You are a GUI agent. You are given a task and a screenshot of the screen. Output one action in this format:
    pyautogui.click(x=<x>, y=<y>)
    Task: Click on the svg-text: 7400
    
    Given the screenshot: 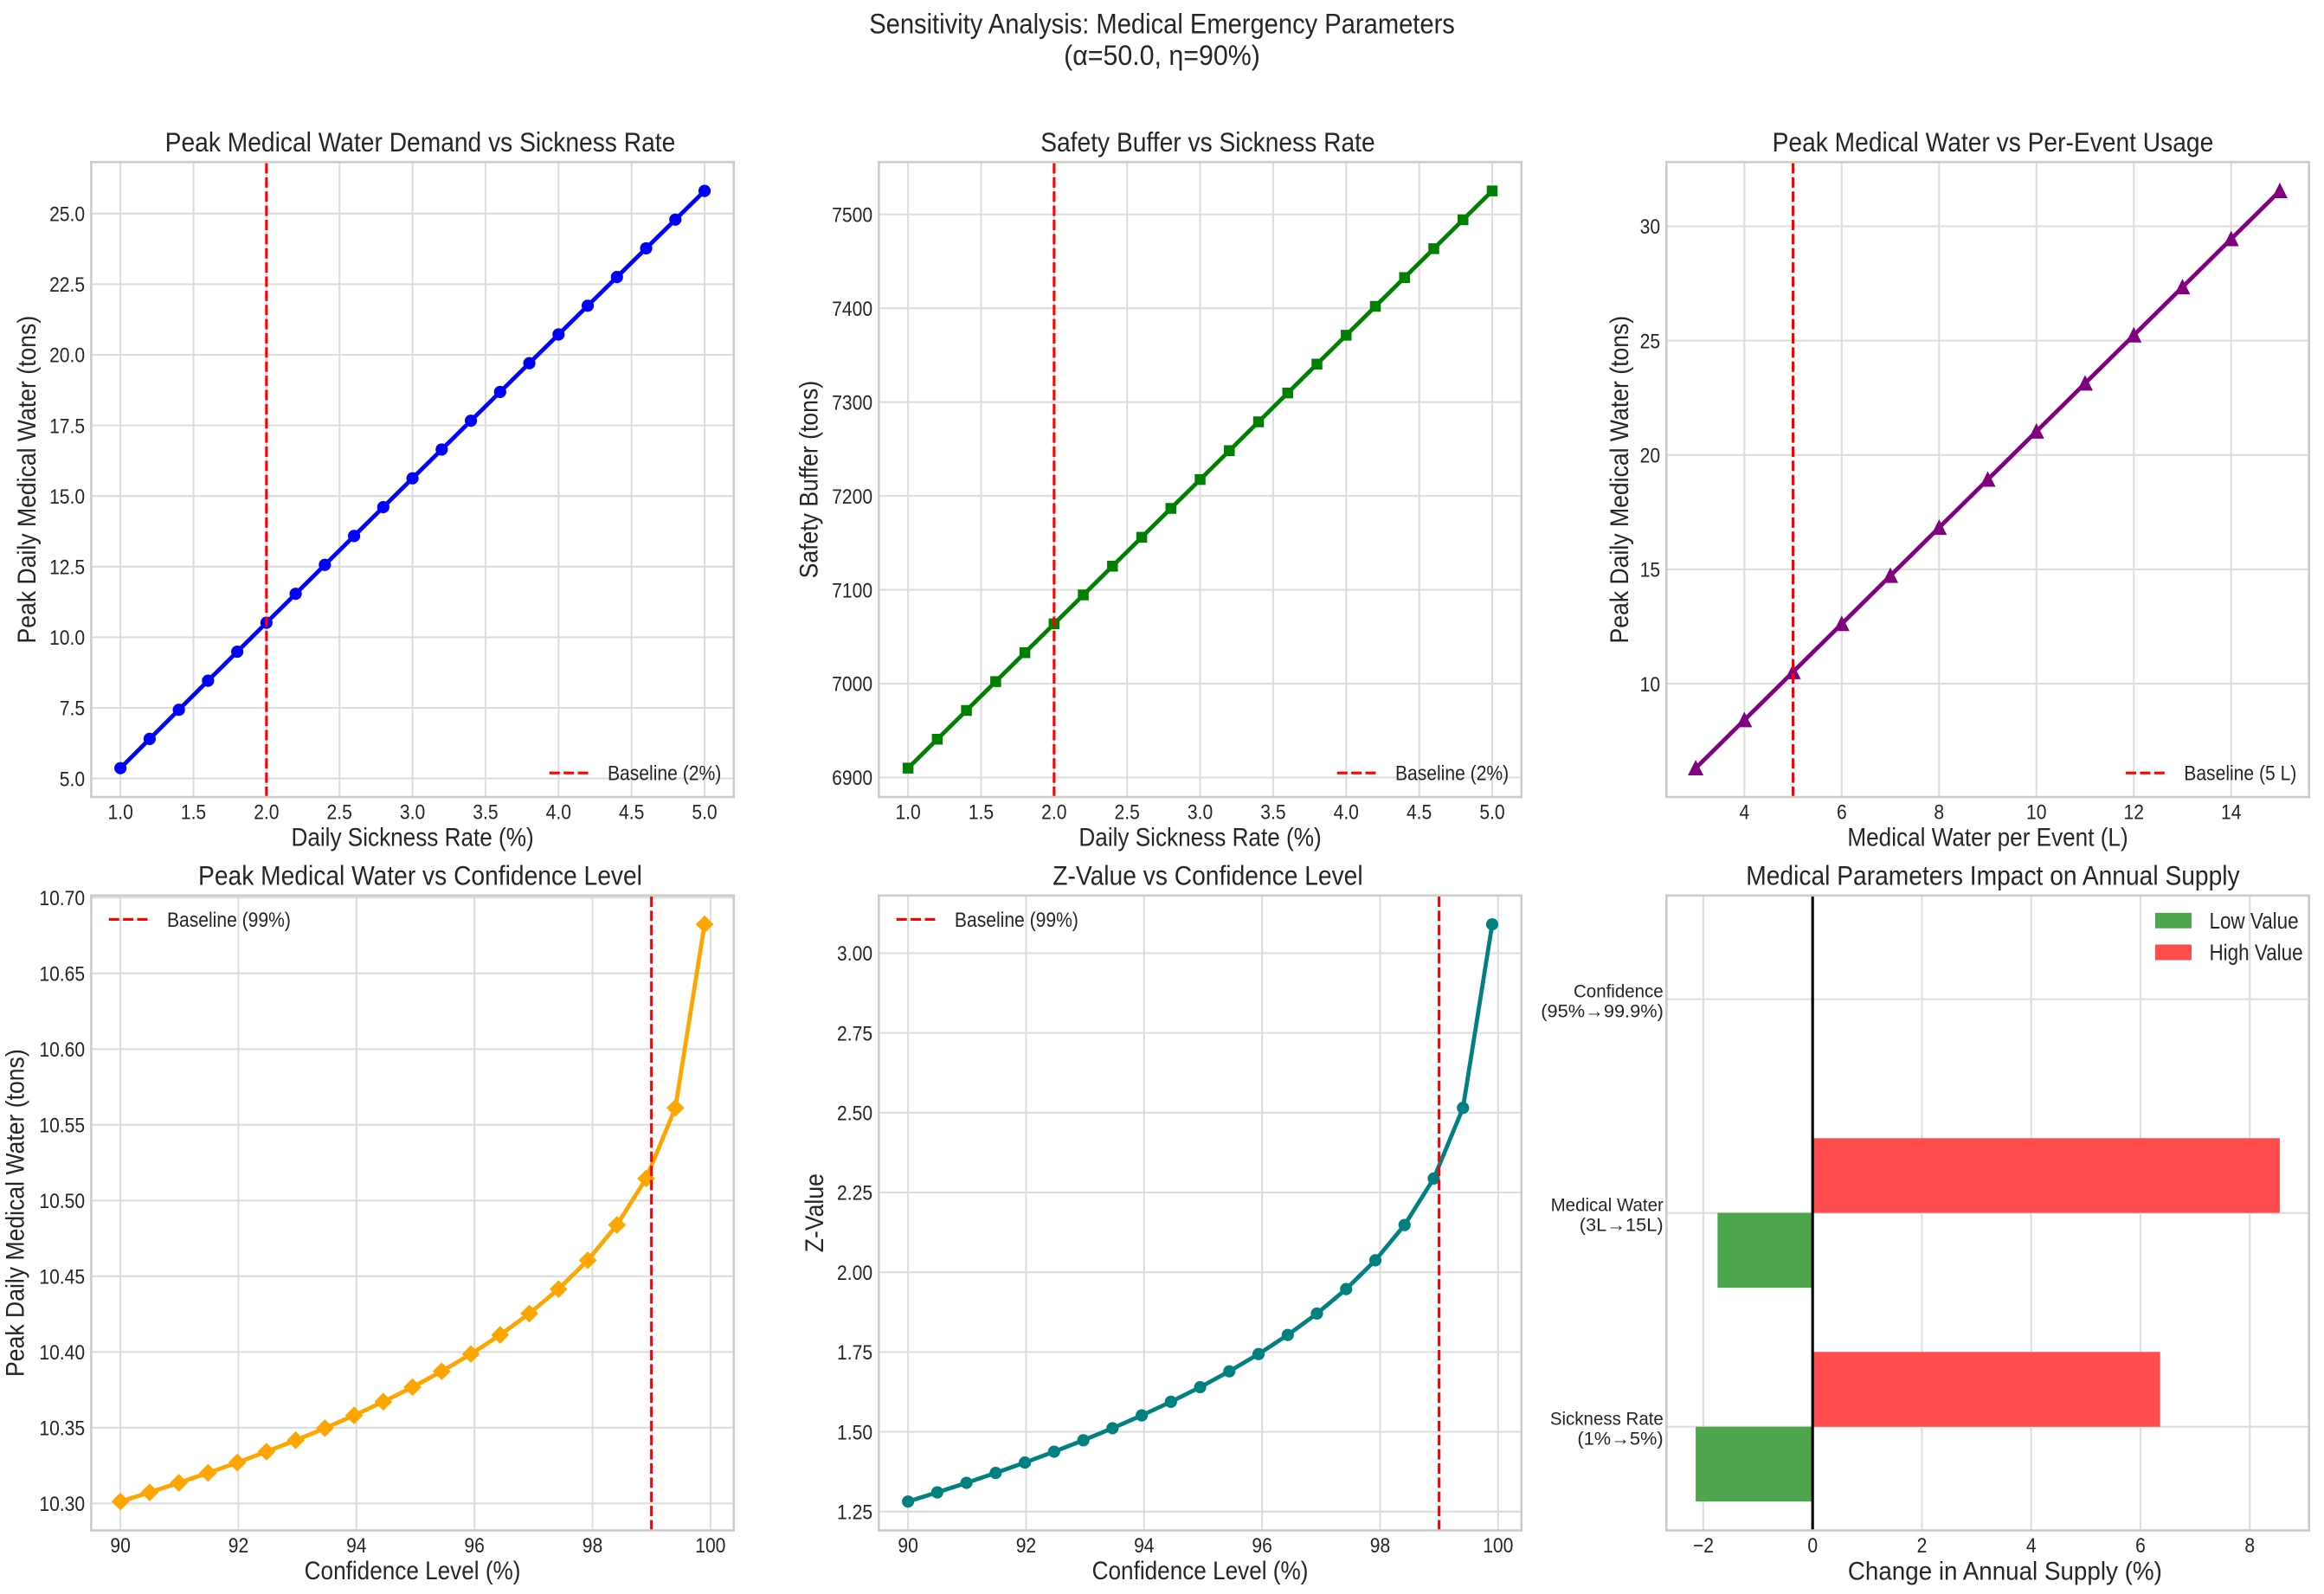 What is the action you would take?
    pyautogui.click(x=852, y=309)
    